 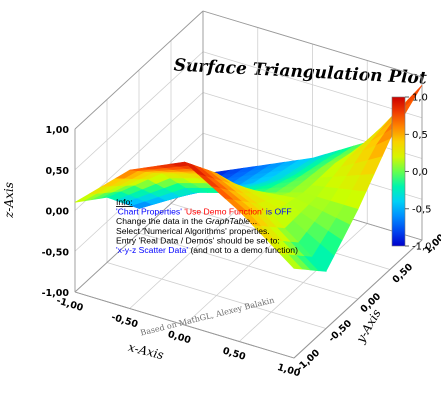 I want to click on x-tick-label: 0,00, so click(x=179, y=337).